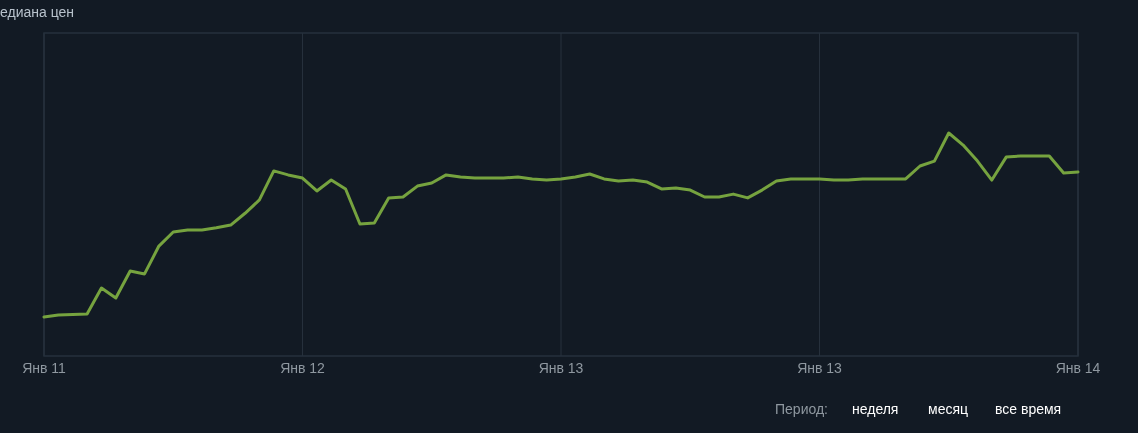 This screenshot has width=1138, height=433. Describe the element at coordinates (1028, 409) in the screenshot. I see `text: все время` at that location.